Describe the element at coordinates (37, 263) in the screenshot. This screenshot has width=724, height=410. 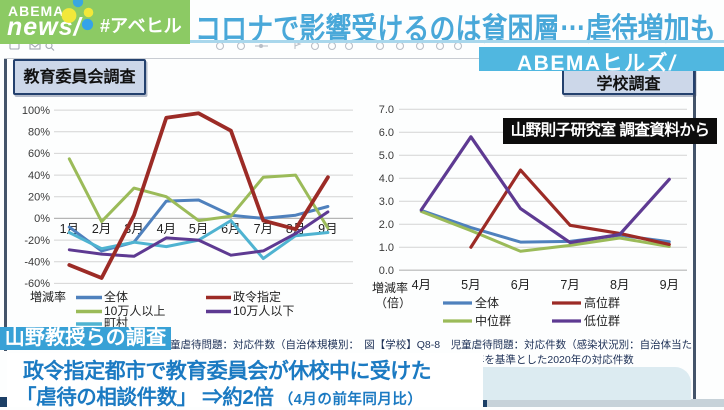
I see `svg-text: -40%` at that location.